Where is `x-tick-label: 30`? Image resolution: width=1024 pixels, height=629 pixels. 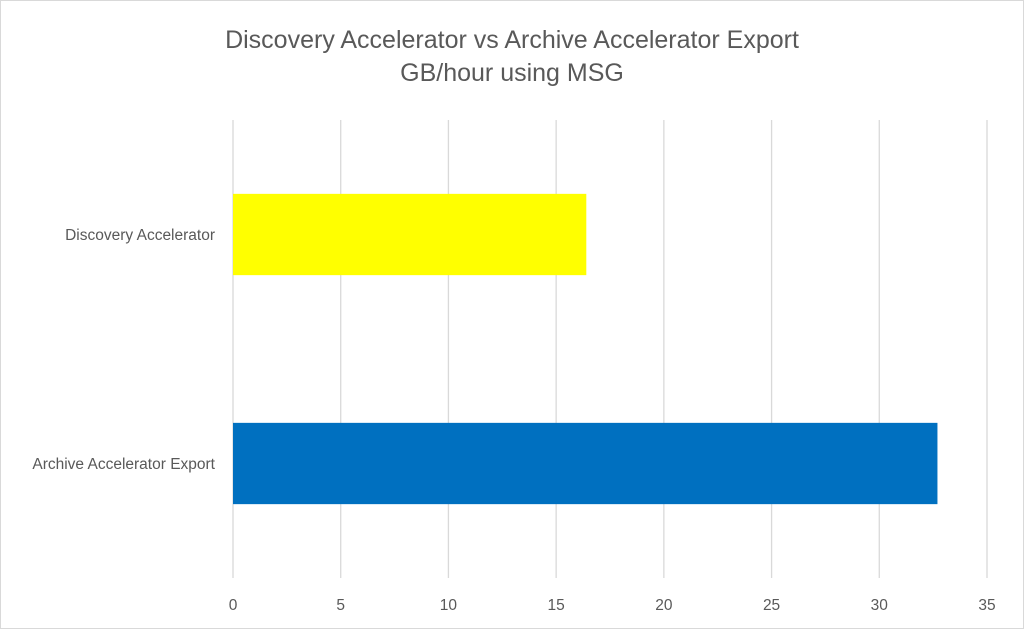 x-tick-label: 30 is located at coordinates (880, 605).